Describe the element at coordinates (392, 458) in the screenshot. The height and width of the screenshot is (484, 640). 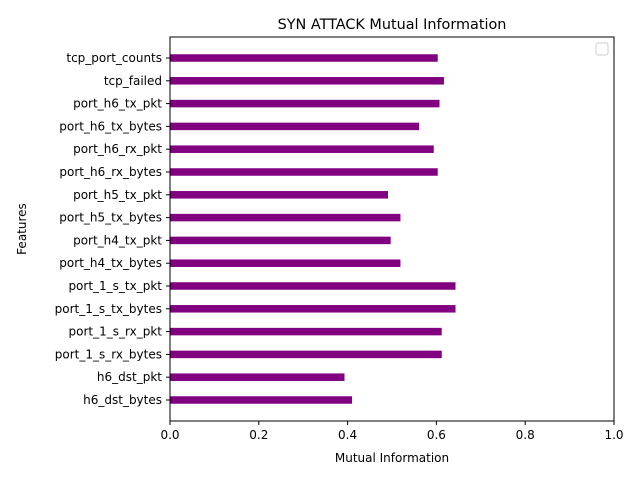
I see `x-axis-label: Mutual Information` at that location.